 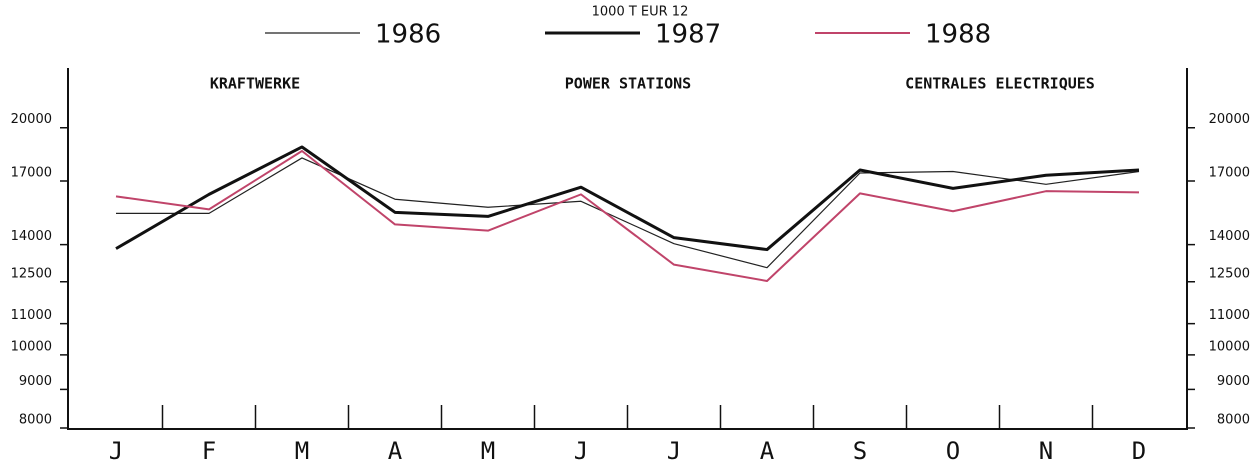 I want to click on y2-tick-label: 10000, so click(x=1229, y=346).